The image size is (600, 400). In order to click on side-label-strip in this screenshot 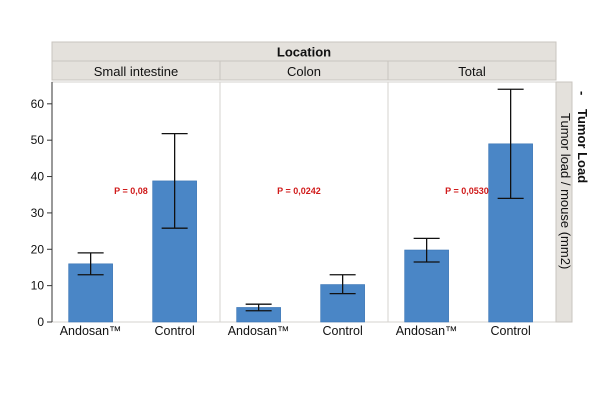, I will do `click(564, 202)`.